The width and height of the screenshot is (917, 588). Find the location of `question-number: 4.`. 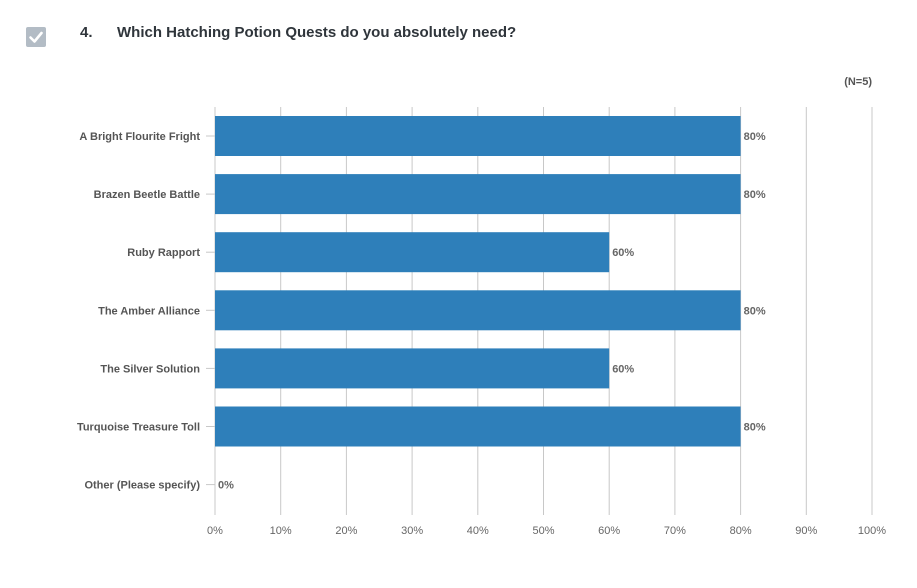

question-number: 4. is located at coordinates (86, 32).